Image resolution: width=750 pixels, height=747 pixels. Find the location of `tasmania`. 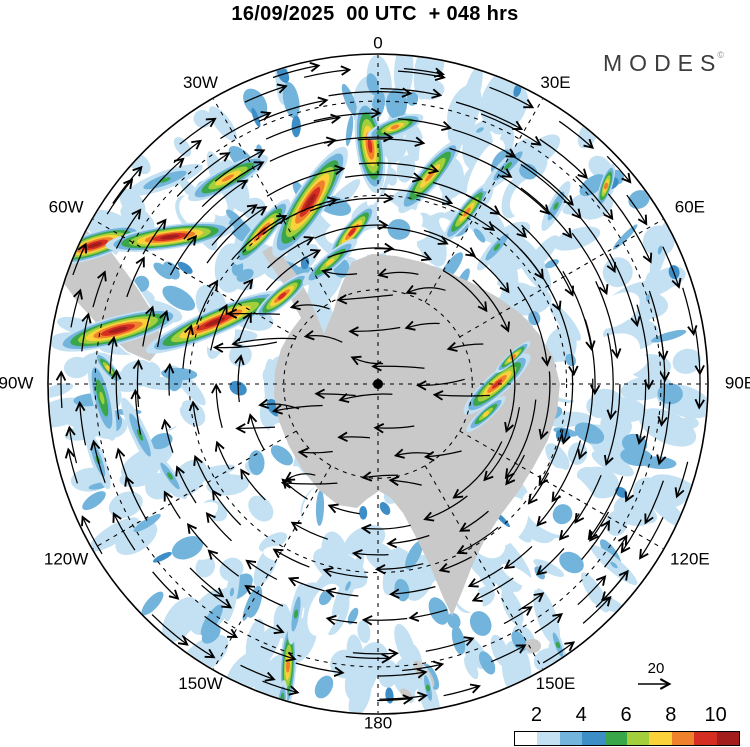

tasmania is located at coordinates (533, 646).